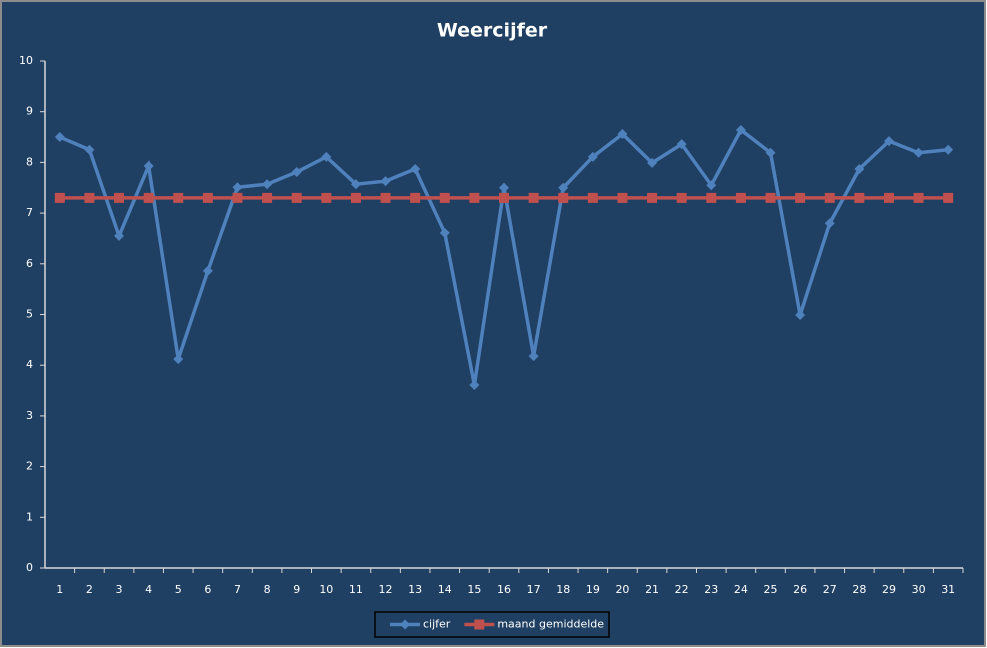 This screenshot has width=987, height=648. What do you see at coordinates (445, 589) in the screenshot?
I see `x-tick-label: 14` at bounding box center [445, 589].